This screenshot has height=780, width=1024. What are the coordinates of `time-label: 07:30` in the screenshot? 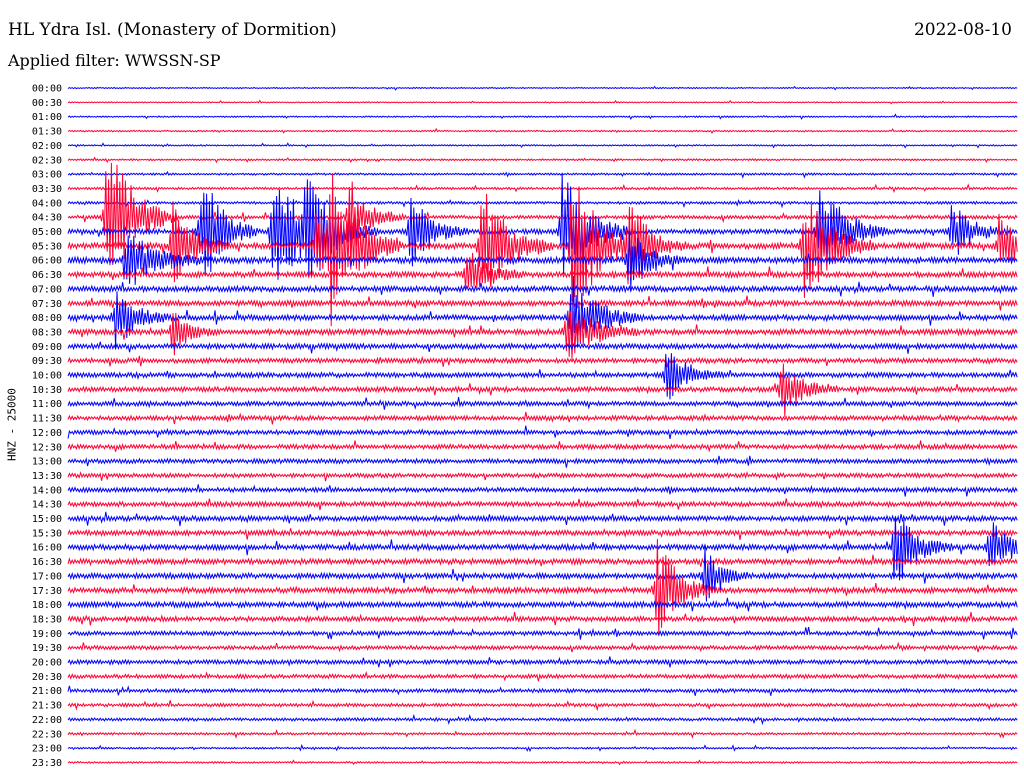 It's located at (47, 304).